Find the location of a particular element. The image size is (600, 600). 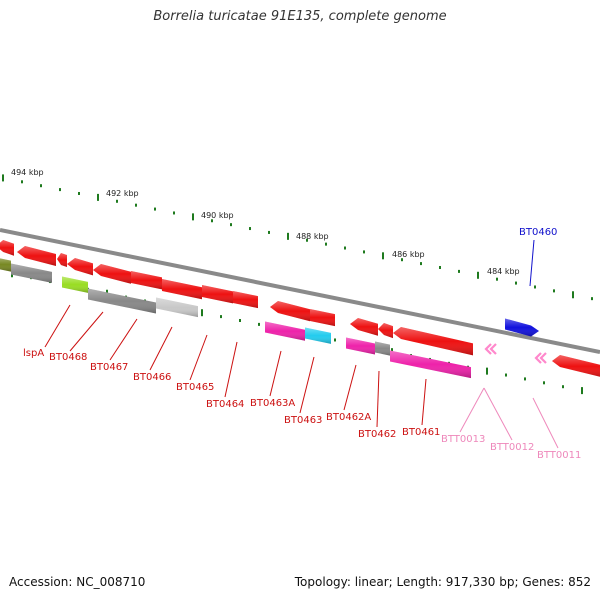

gene-label: BTT0012 is located at coordinates (512, 447).